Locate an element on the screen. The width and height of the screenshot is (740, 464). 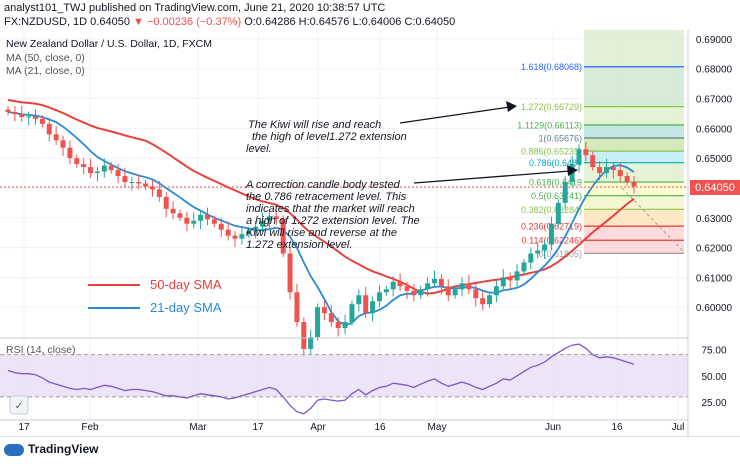
fib-trend-line is located at coordinates (653, 220).